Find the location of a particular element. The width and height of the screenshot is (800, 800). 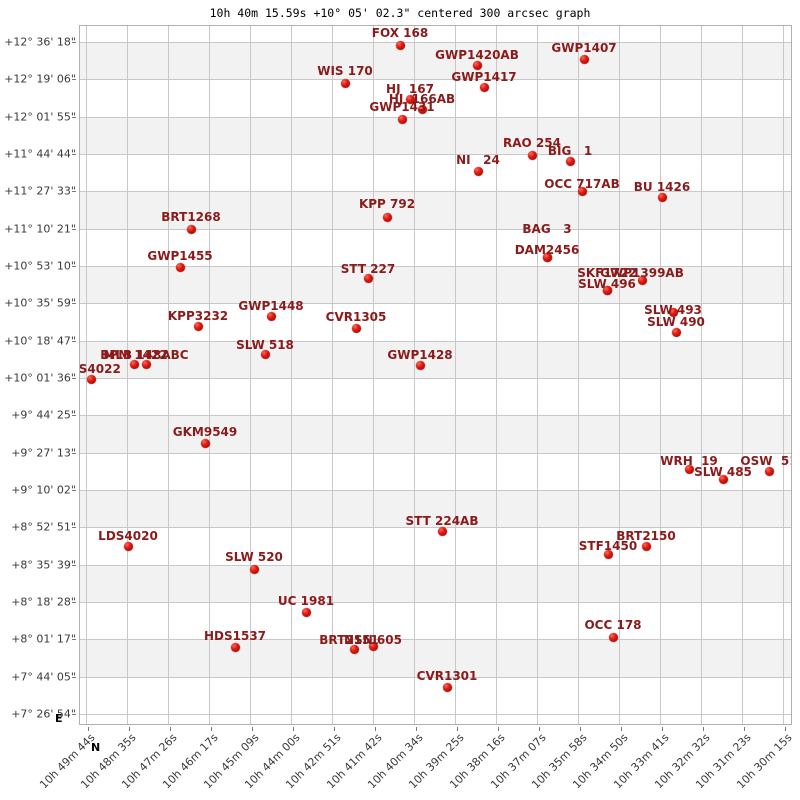

y-axis-tick-label: +10° 35' 59" is located at coordinates (40, 303).